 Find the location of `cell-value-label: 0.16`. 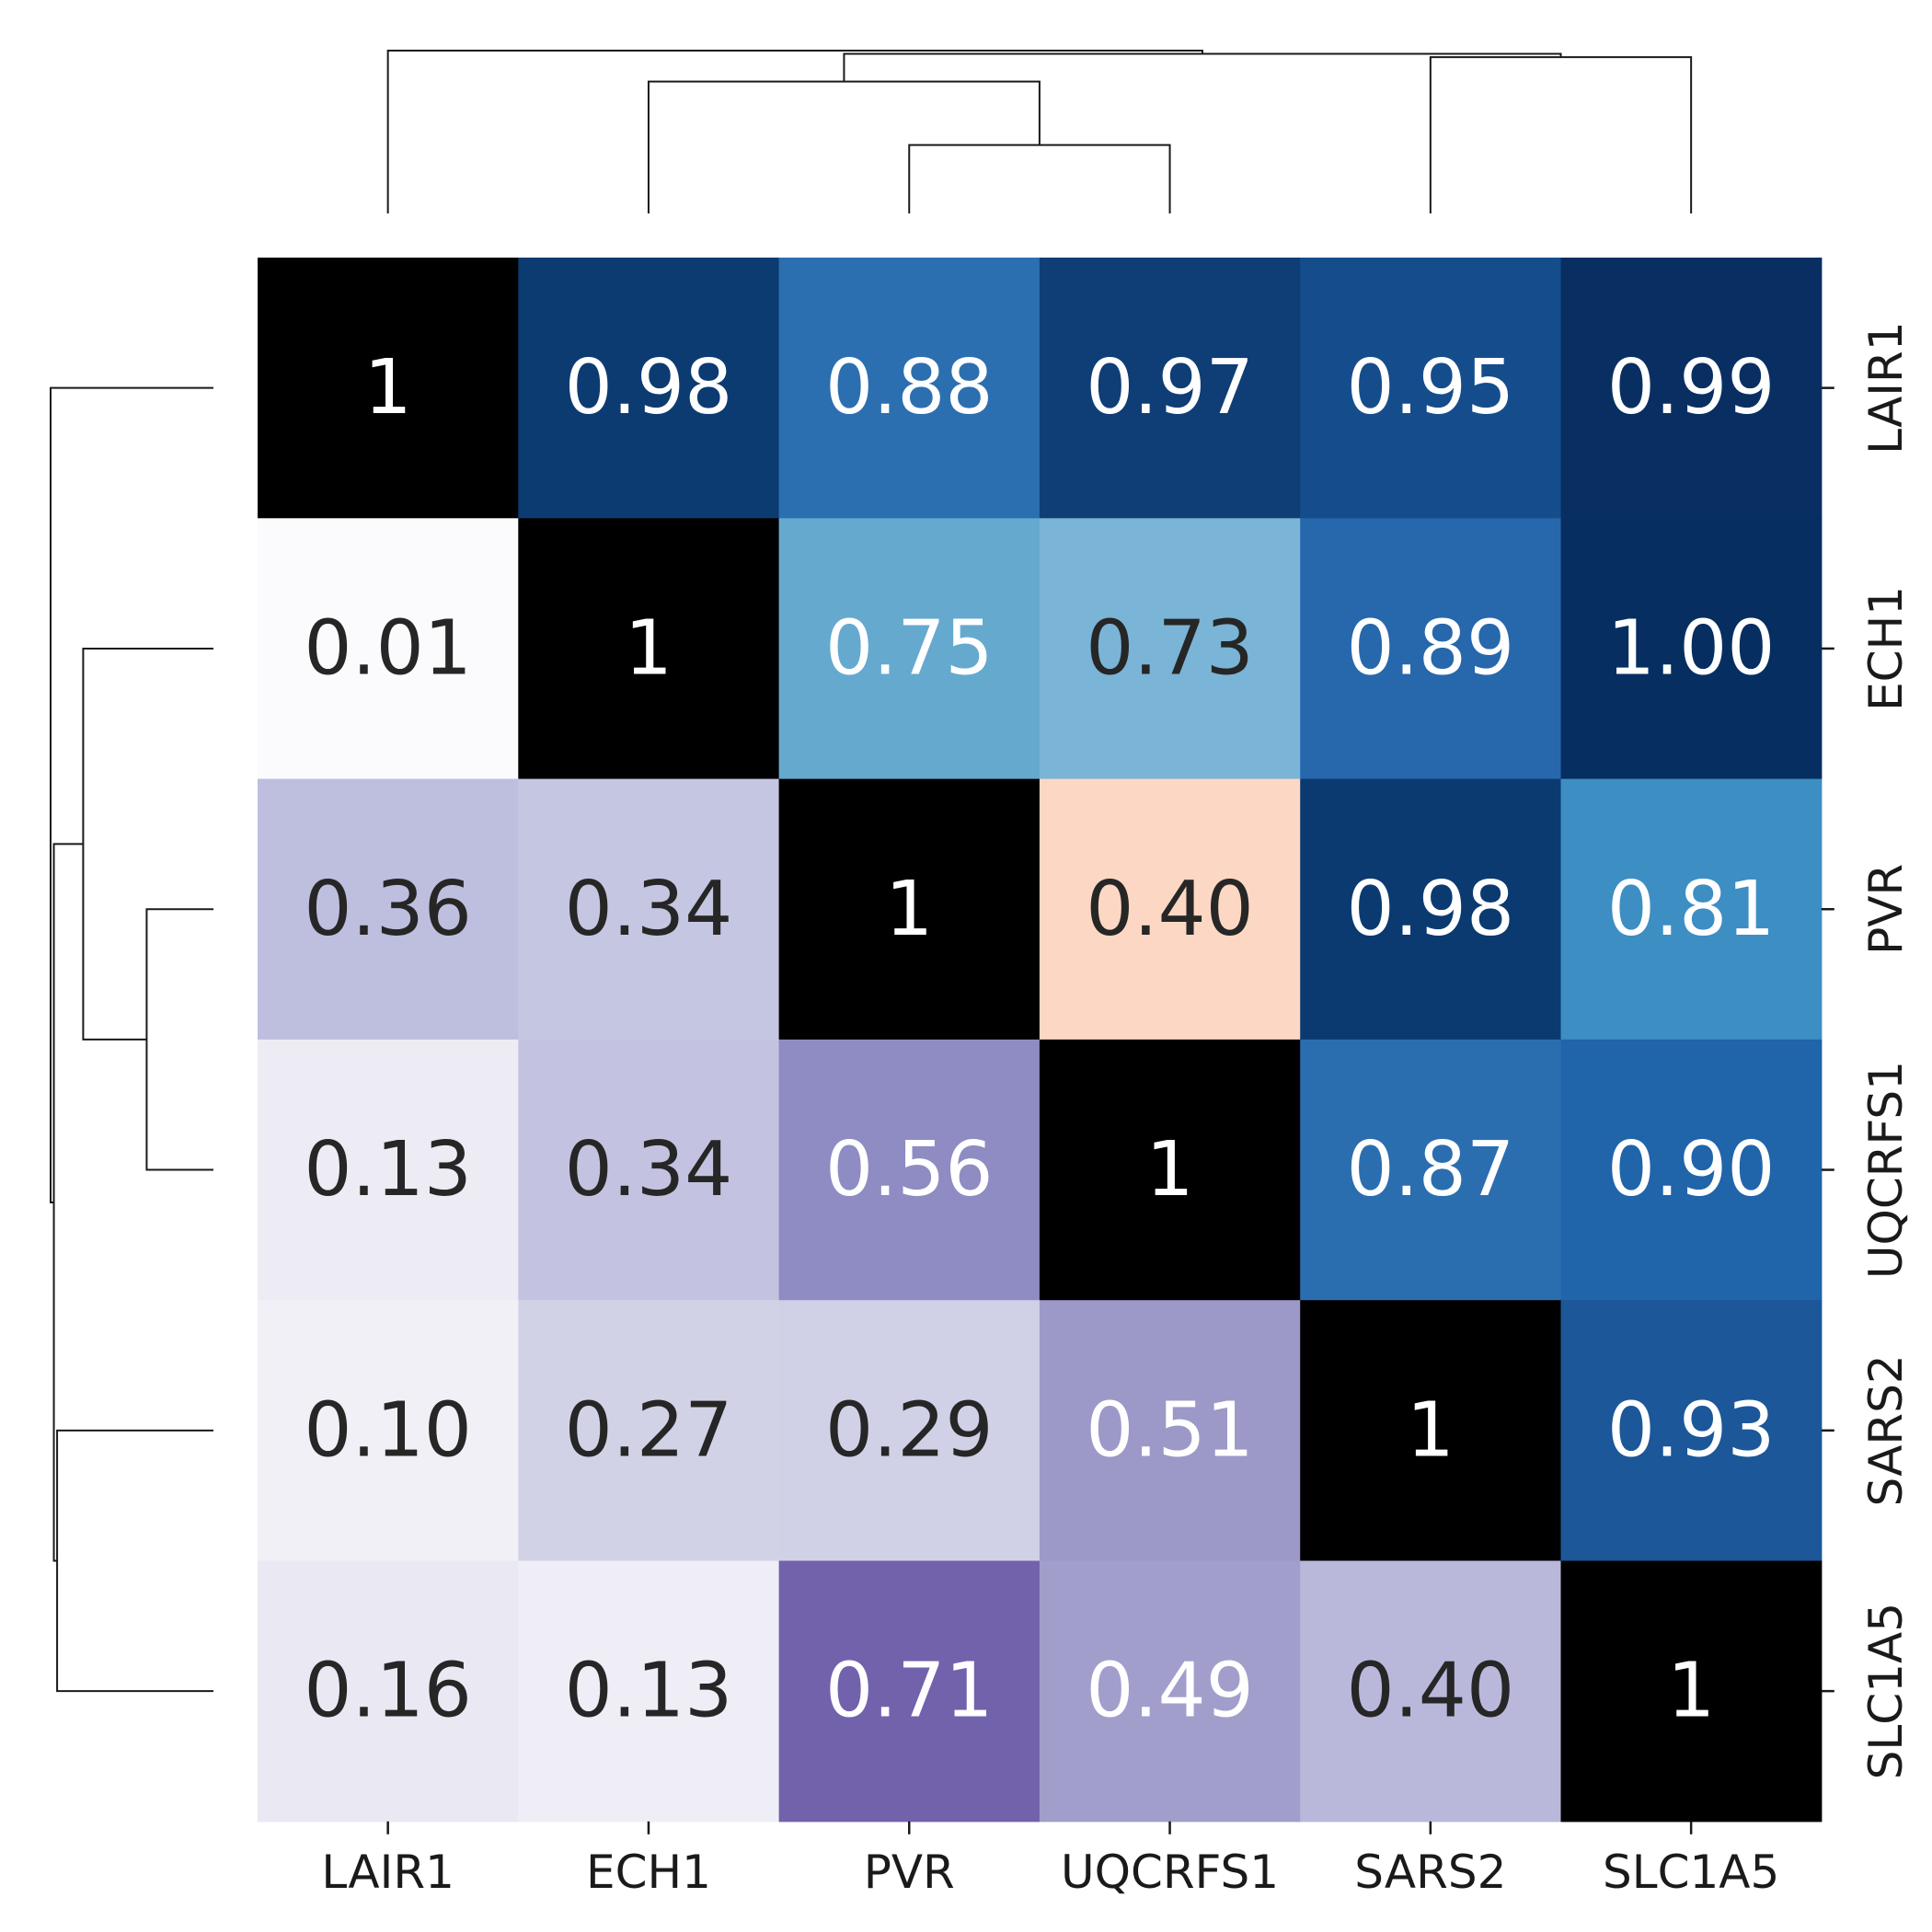

cell-value-label: 0.16 is located at coordinates (388, 1691).